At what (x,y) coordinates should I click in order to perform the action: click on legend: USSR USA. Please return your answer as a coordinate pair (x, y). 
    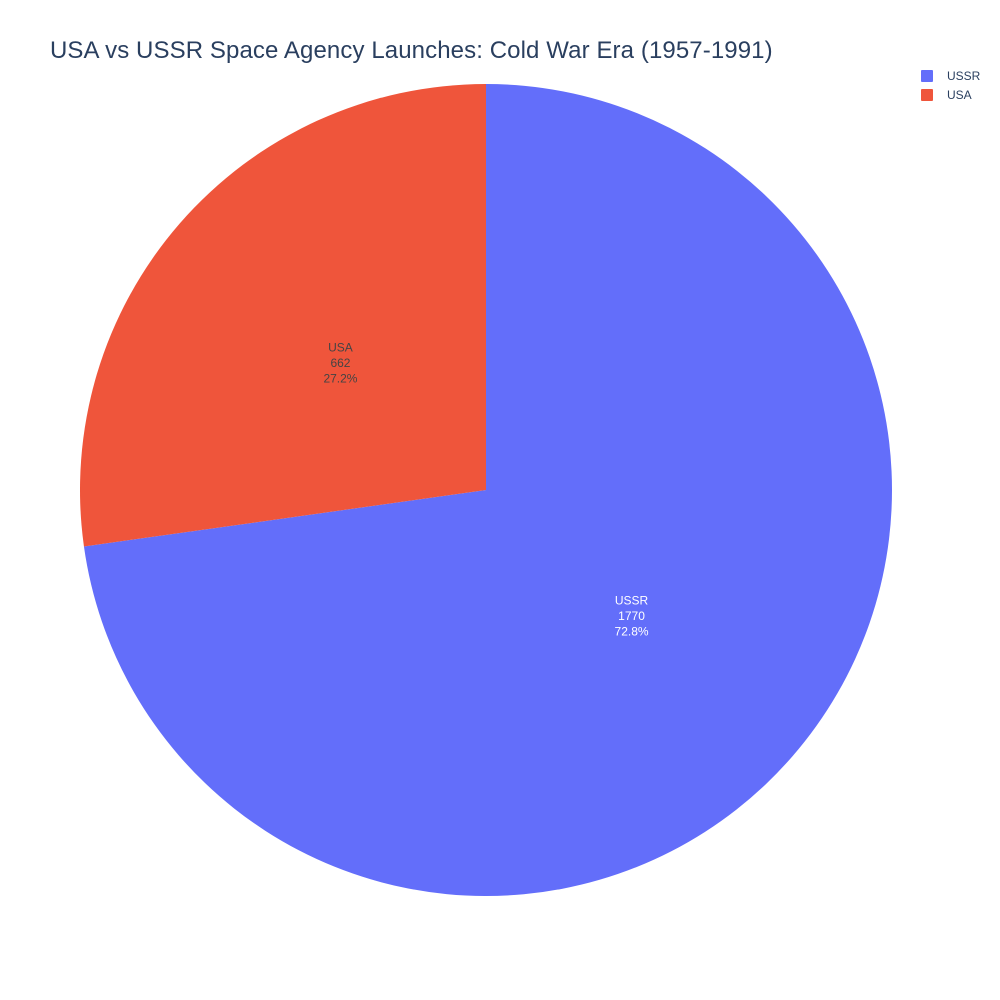
    Looking at the image, I should click on (950, 85).